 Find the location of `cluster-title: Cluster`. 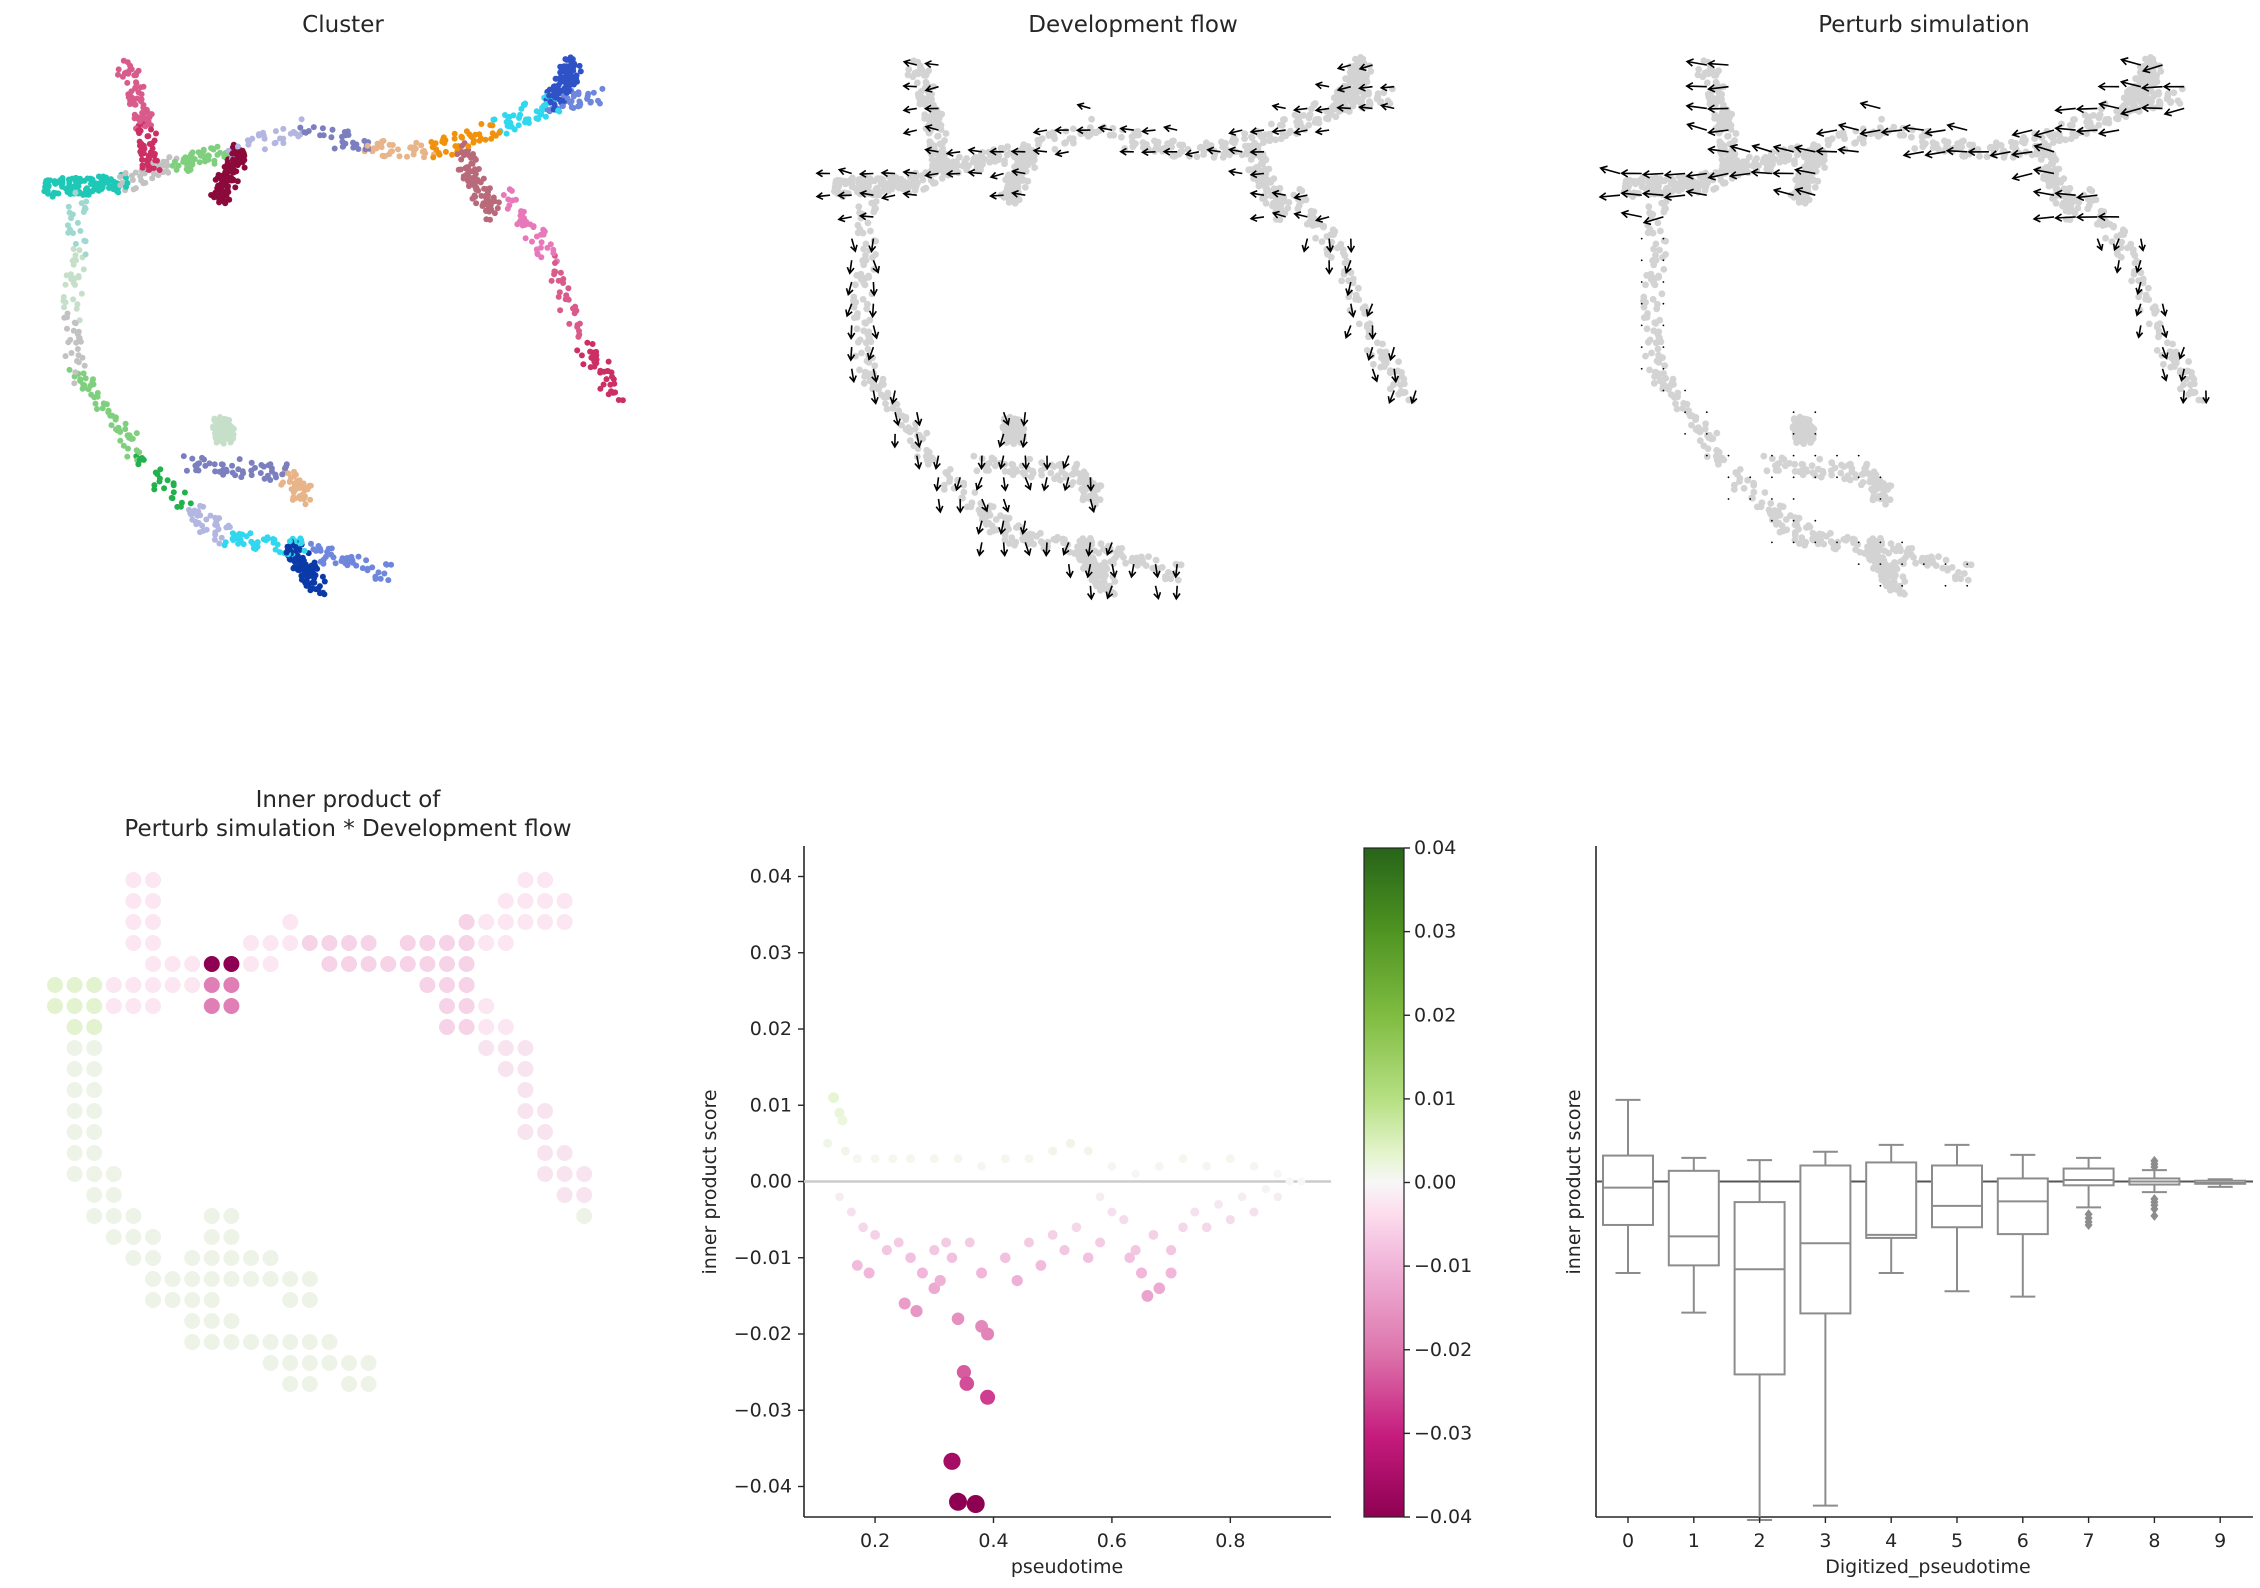

cluster-title: Cluster is located at coordinates (343, 25).